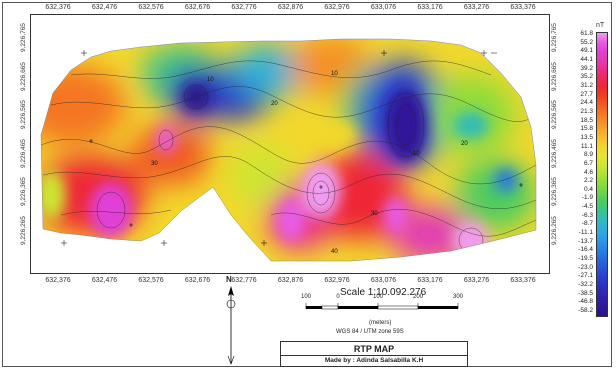  What do you see at coordinates (334, 252) in the screenshot?
I see `contour-label: 40` at bounding box center [334, 252].